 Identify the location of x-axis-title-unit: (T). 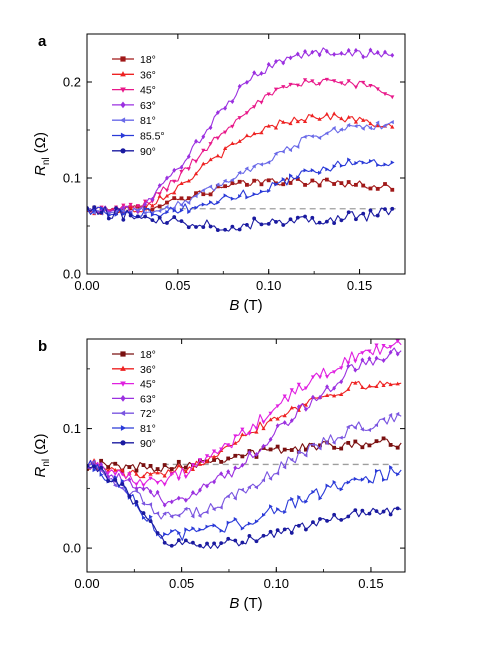
(250, 305).